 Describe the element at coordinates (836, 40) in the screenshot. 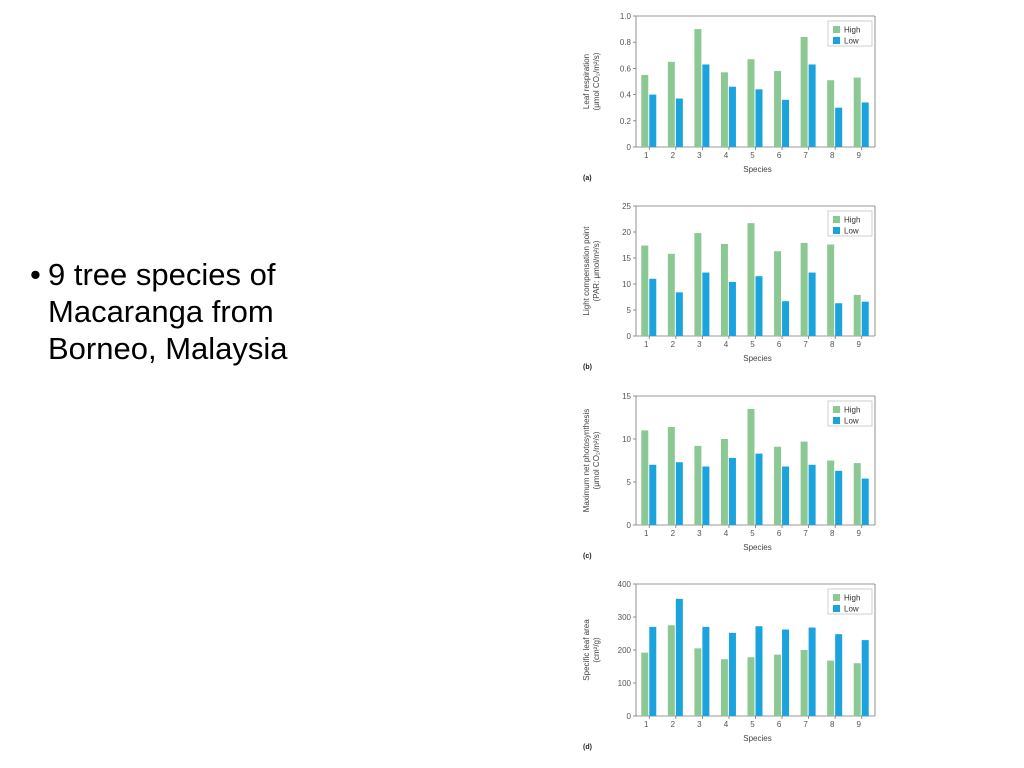

I see `legend-swatch-low` at that location.